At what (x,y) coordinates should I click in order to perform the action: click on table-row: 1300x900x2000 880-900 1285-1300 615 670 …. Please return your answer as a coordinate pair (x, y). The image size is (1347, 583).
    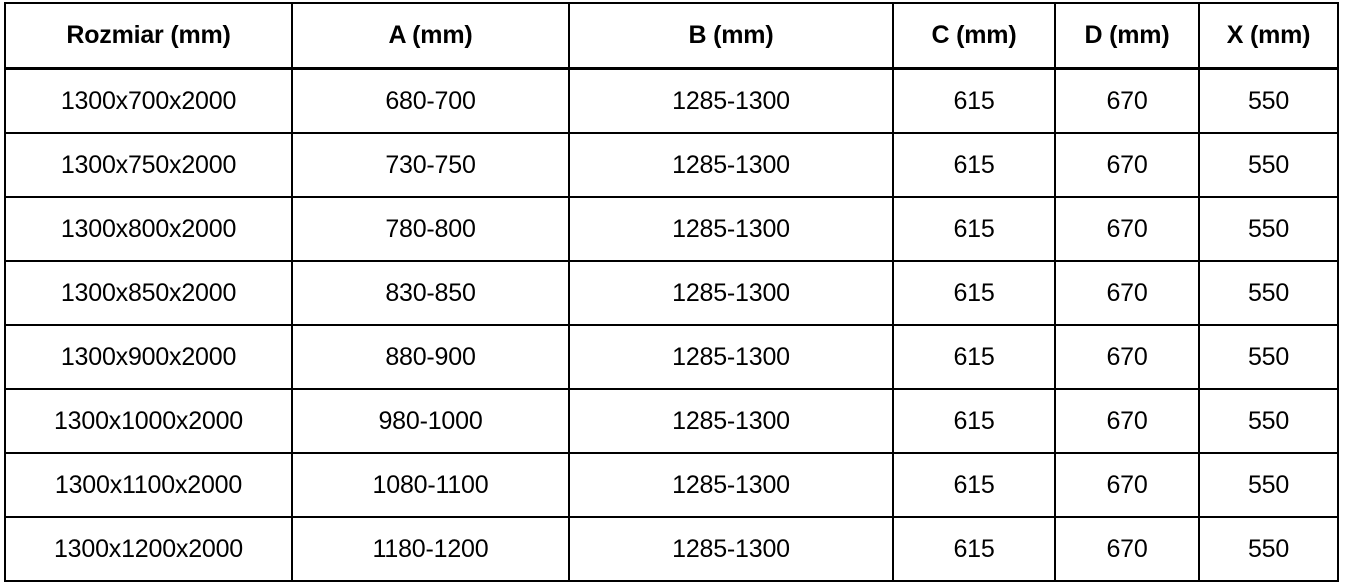
    Looking at the image, I should click on (671, 357).